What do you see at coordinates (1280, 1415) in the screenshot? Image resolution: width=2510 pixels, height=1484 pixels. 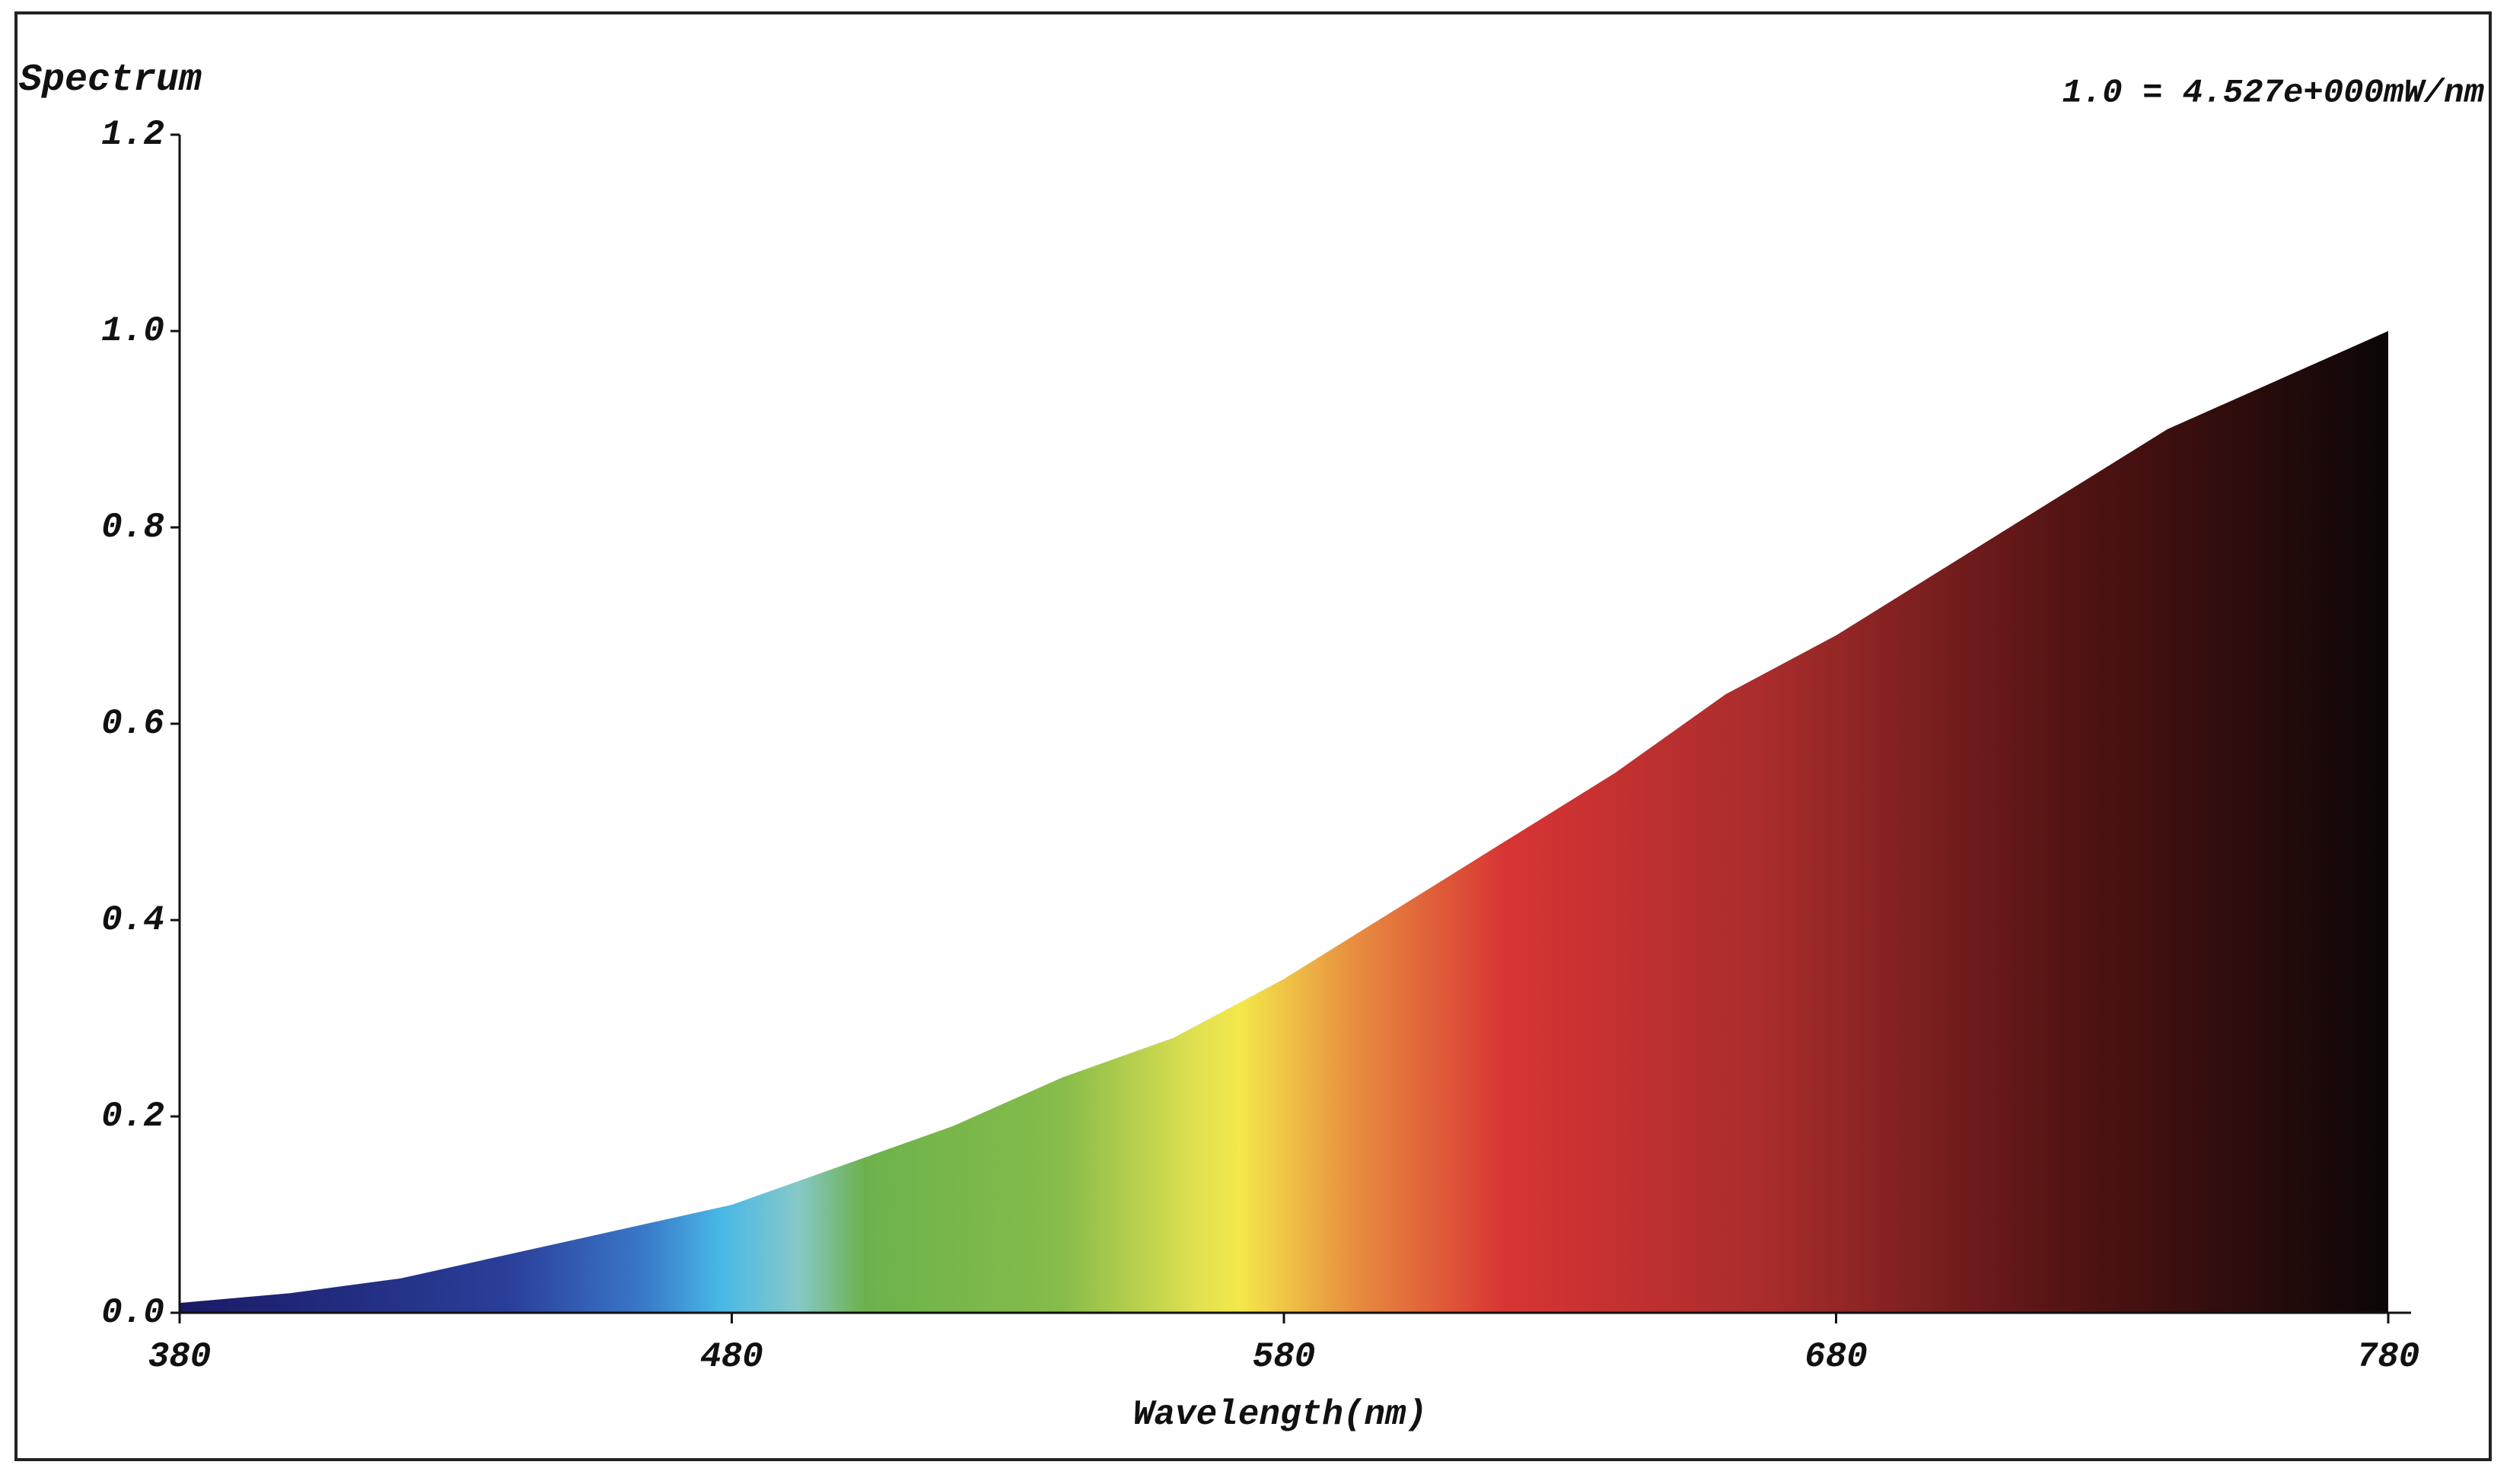 I see `x-axis-label: Wavelength(nm)` at bounding box center [1280, 1415].